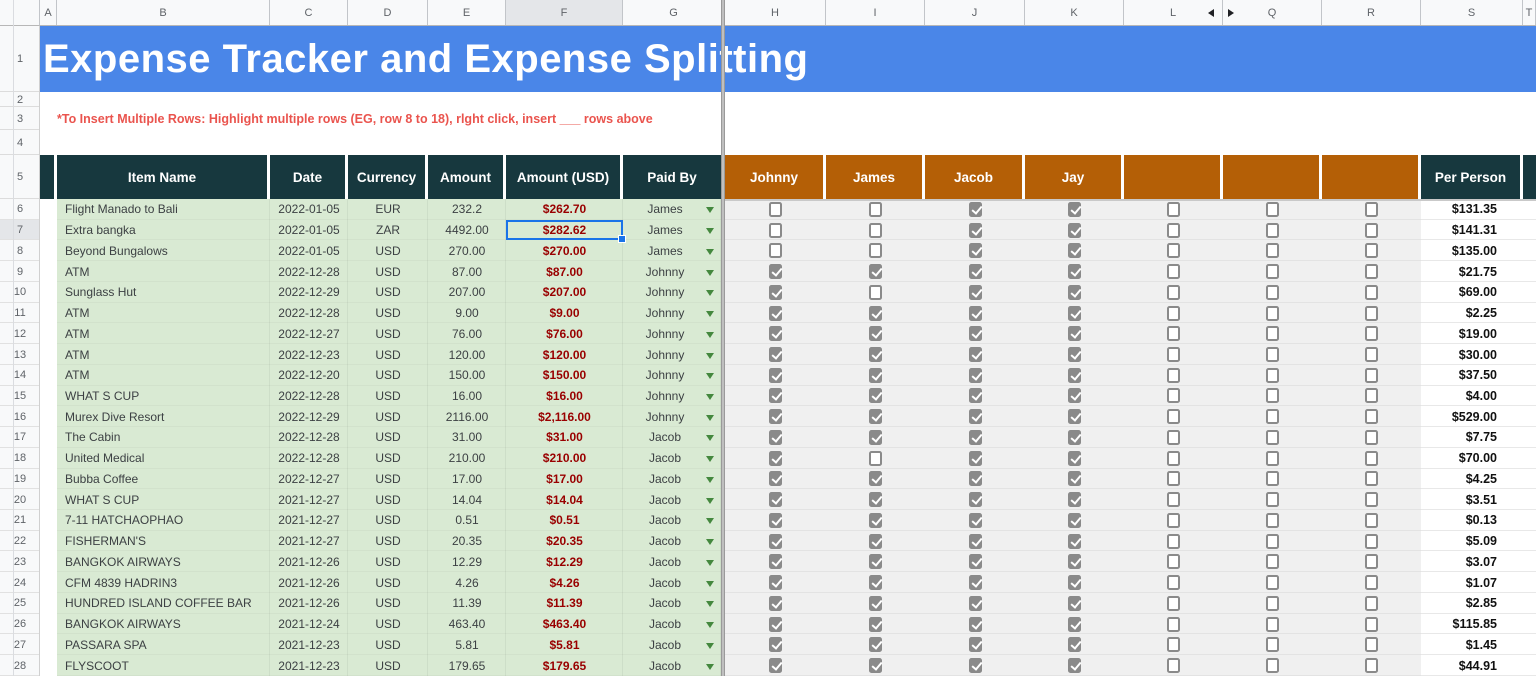  I want to click on col-header-I: I, so click(875, 12).